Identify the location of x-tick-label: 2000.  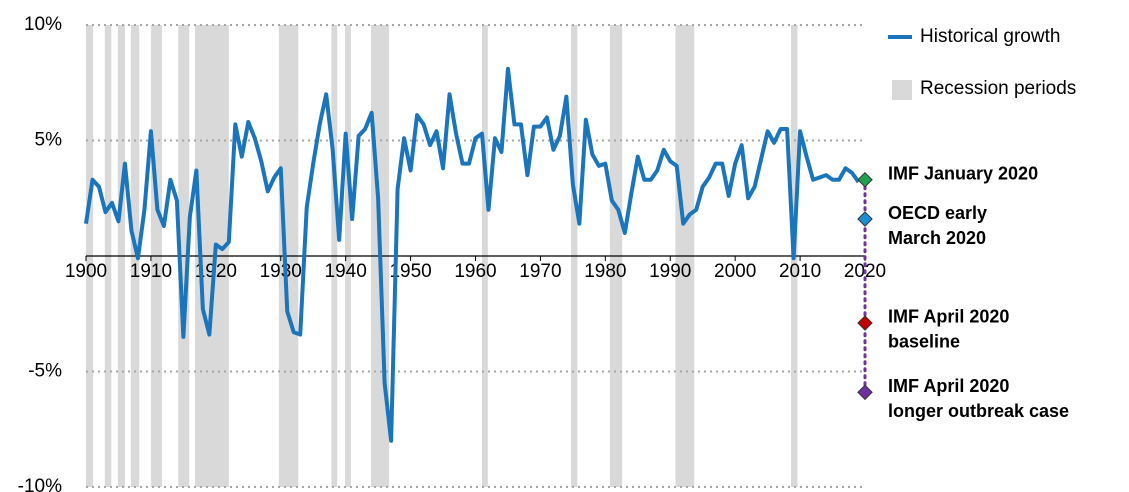
(735, 271).